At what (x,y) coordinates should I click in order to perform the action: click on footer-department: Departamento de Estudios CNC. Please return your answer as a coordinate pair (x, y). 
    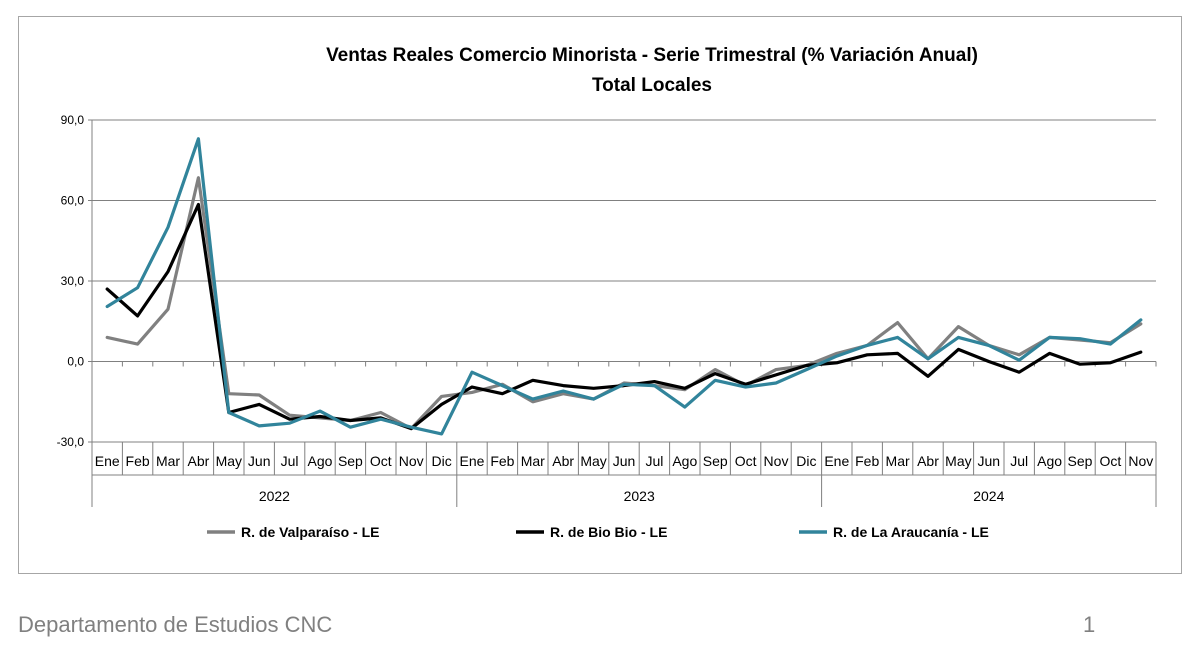
    Looking at the image, I should click on (175, 624).